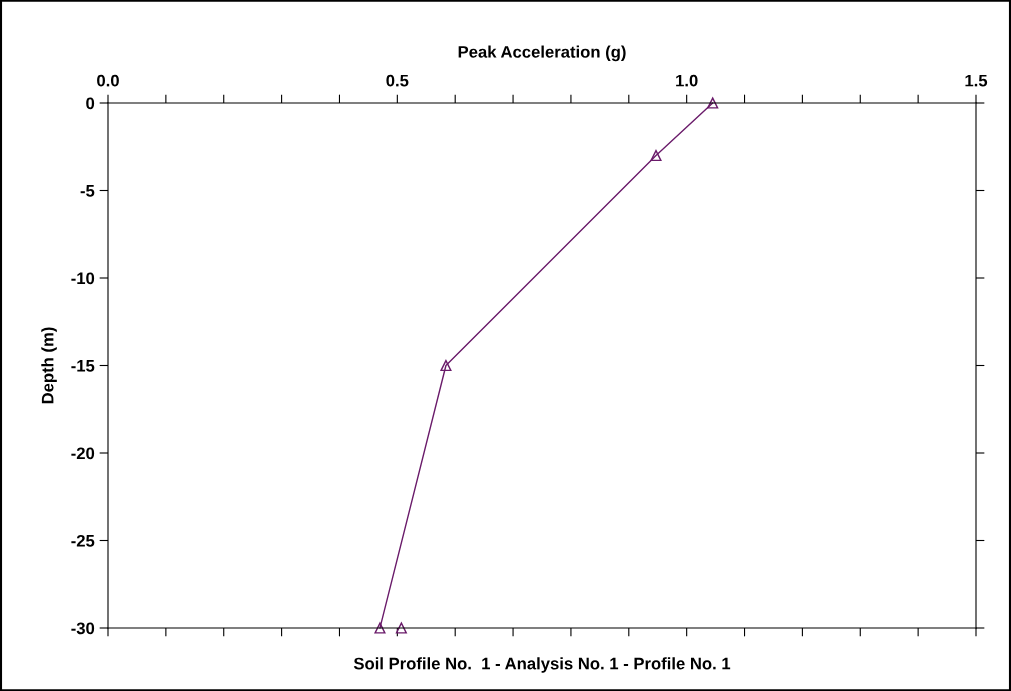 The image size is (1011, 691). What do you see at coordinates (83, 278) in the screenshot?
I see `y-tick-label: -10` at bounding box center [83, 278].